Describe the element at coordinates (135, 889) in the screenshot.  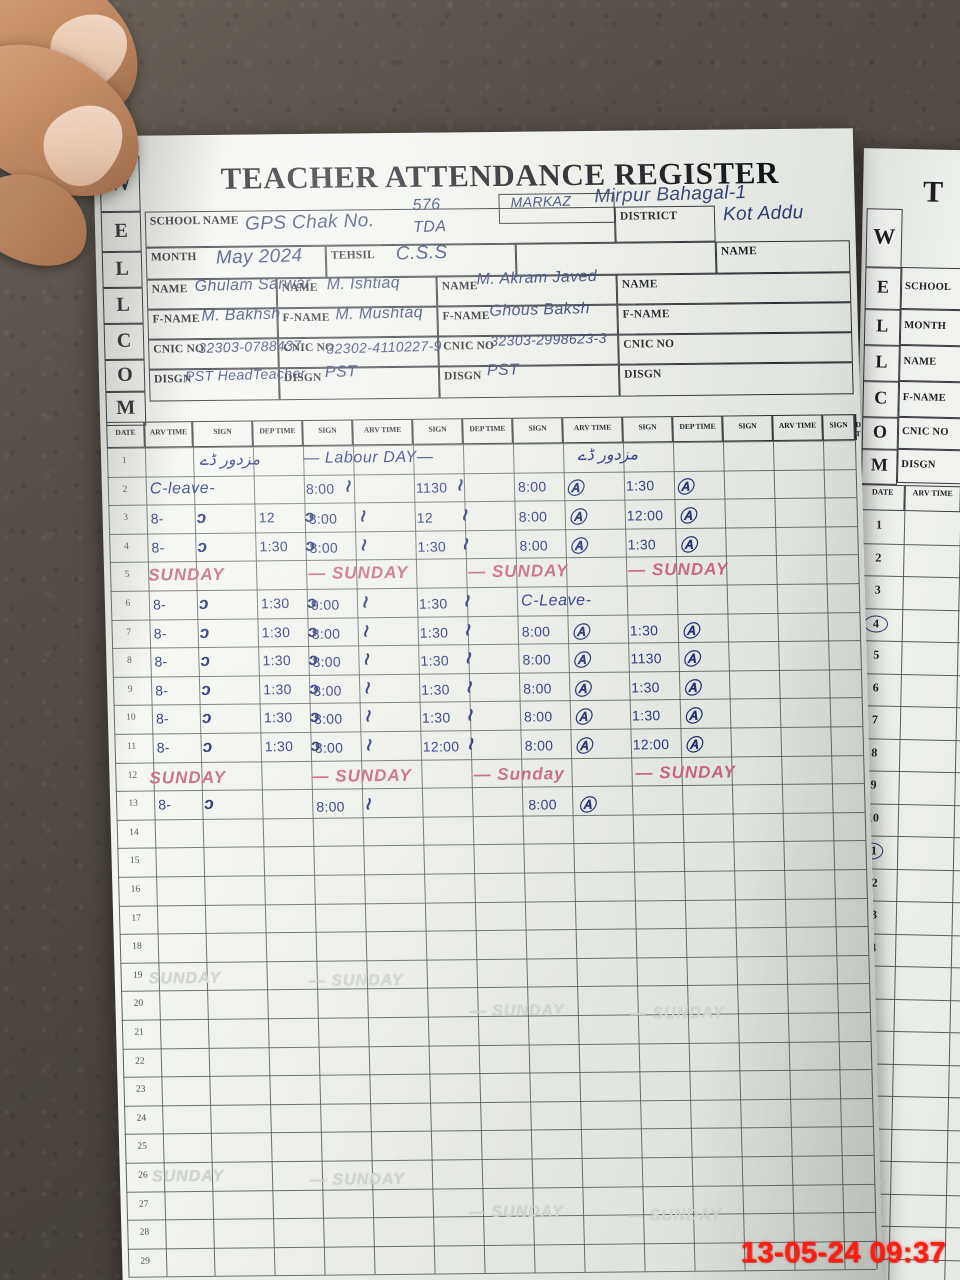
I see `row-number: 16` at that location.